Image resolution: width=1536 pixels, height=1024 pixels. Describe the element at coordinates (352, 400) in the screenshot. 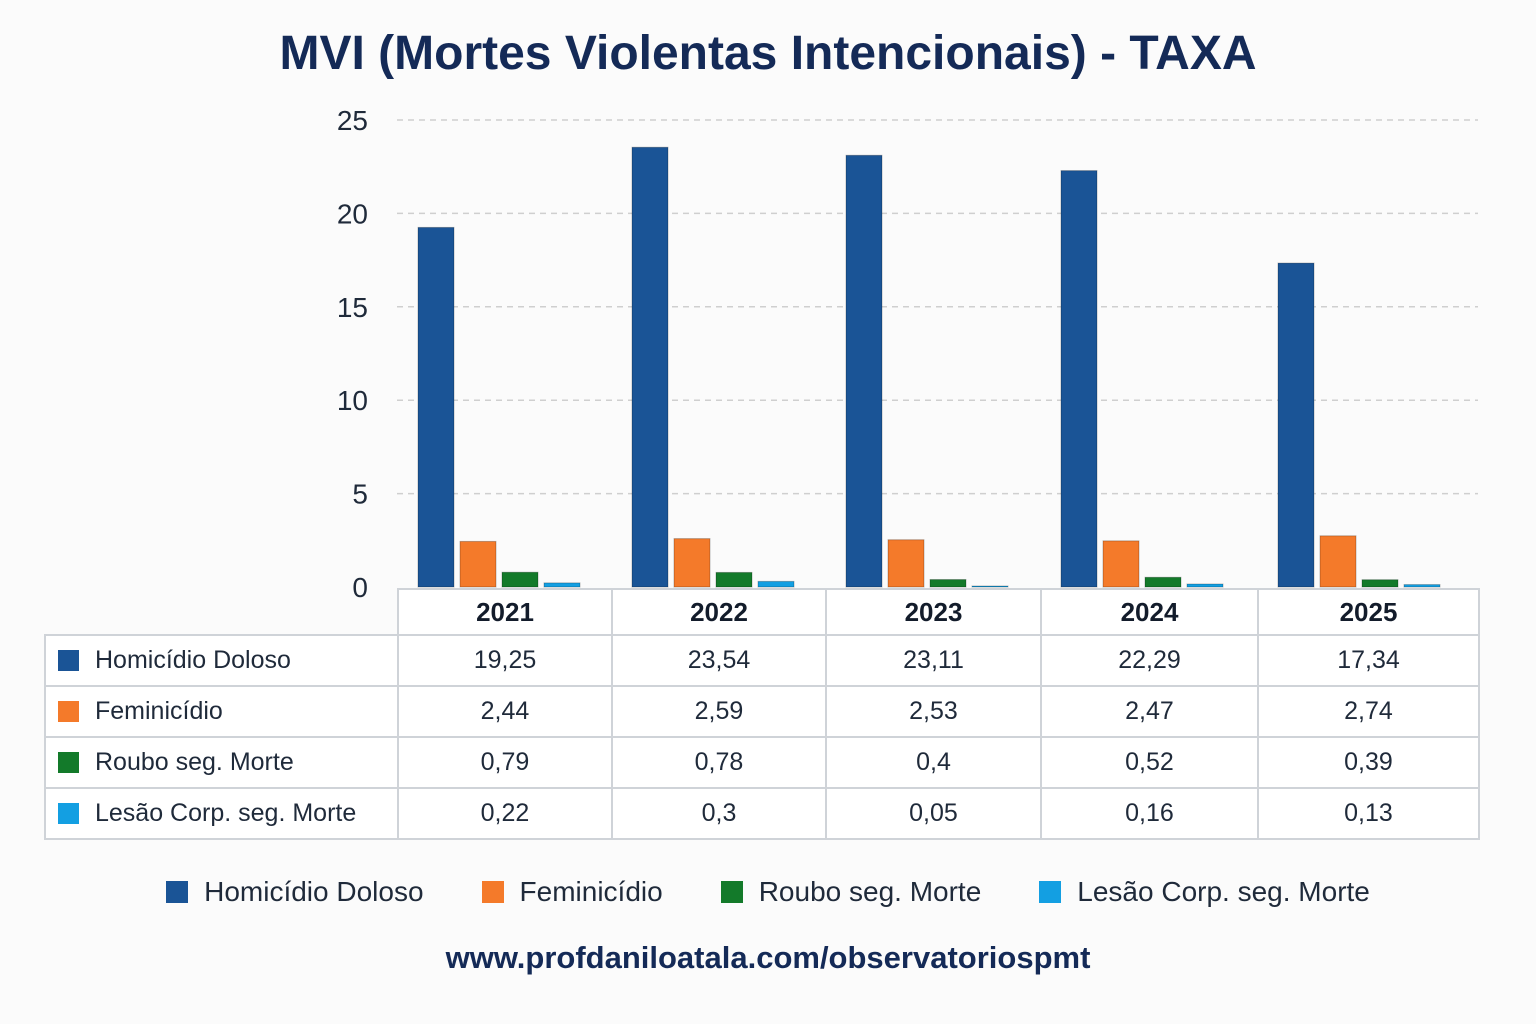

I see `y-tick-label: 10` at that location.